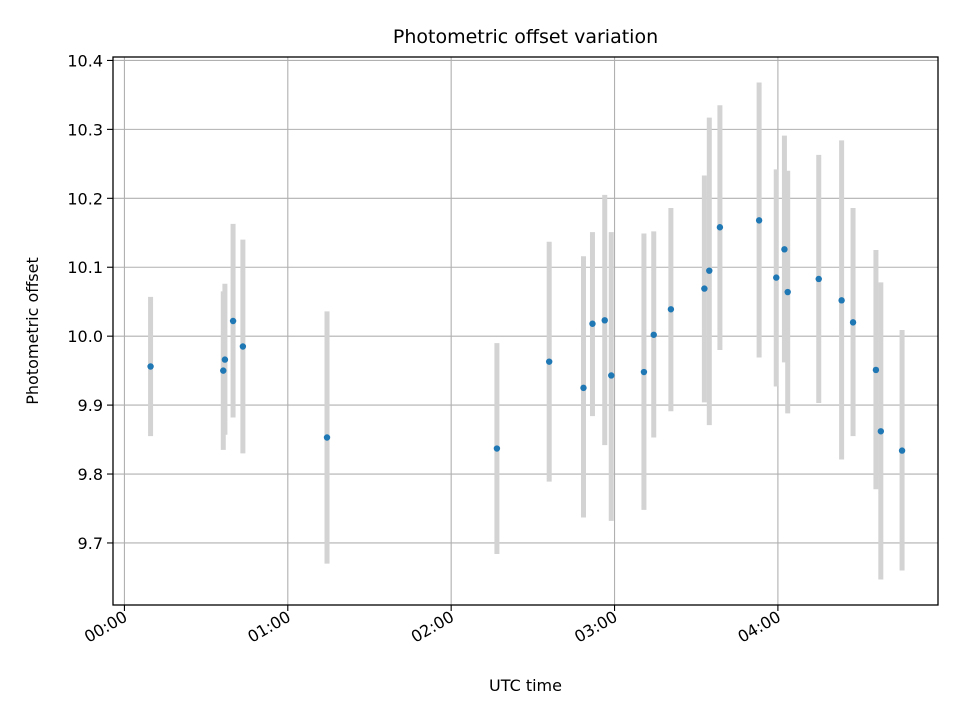 The image size is (960, 720). What do you see at coordinates (525, 37) in the screenshot?
I see `chart-title: Photometric offset variation` at bounding box center [525, 37].